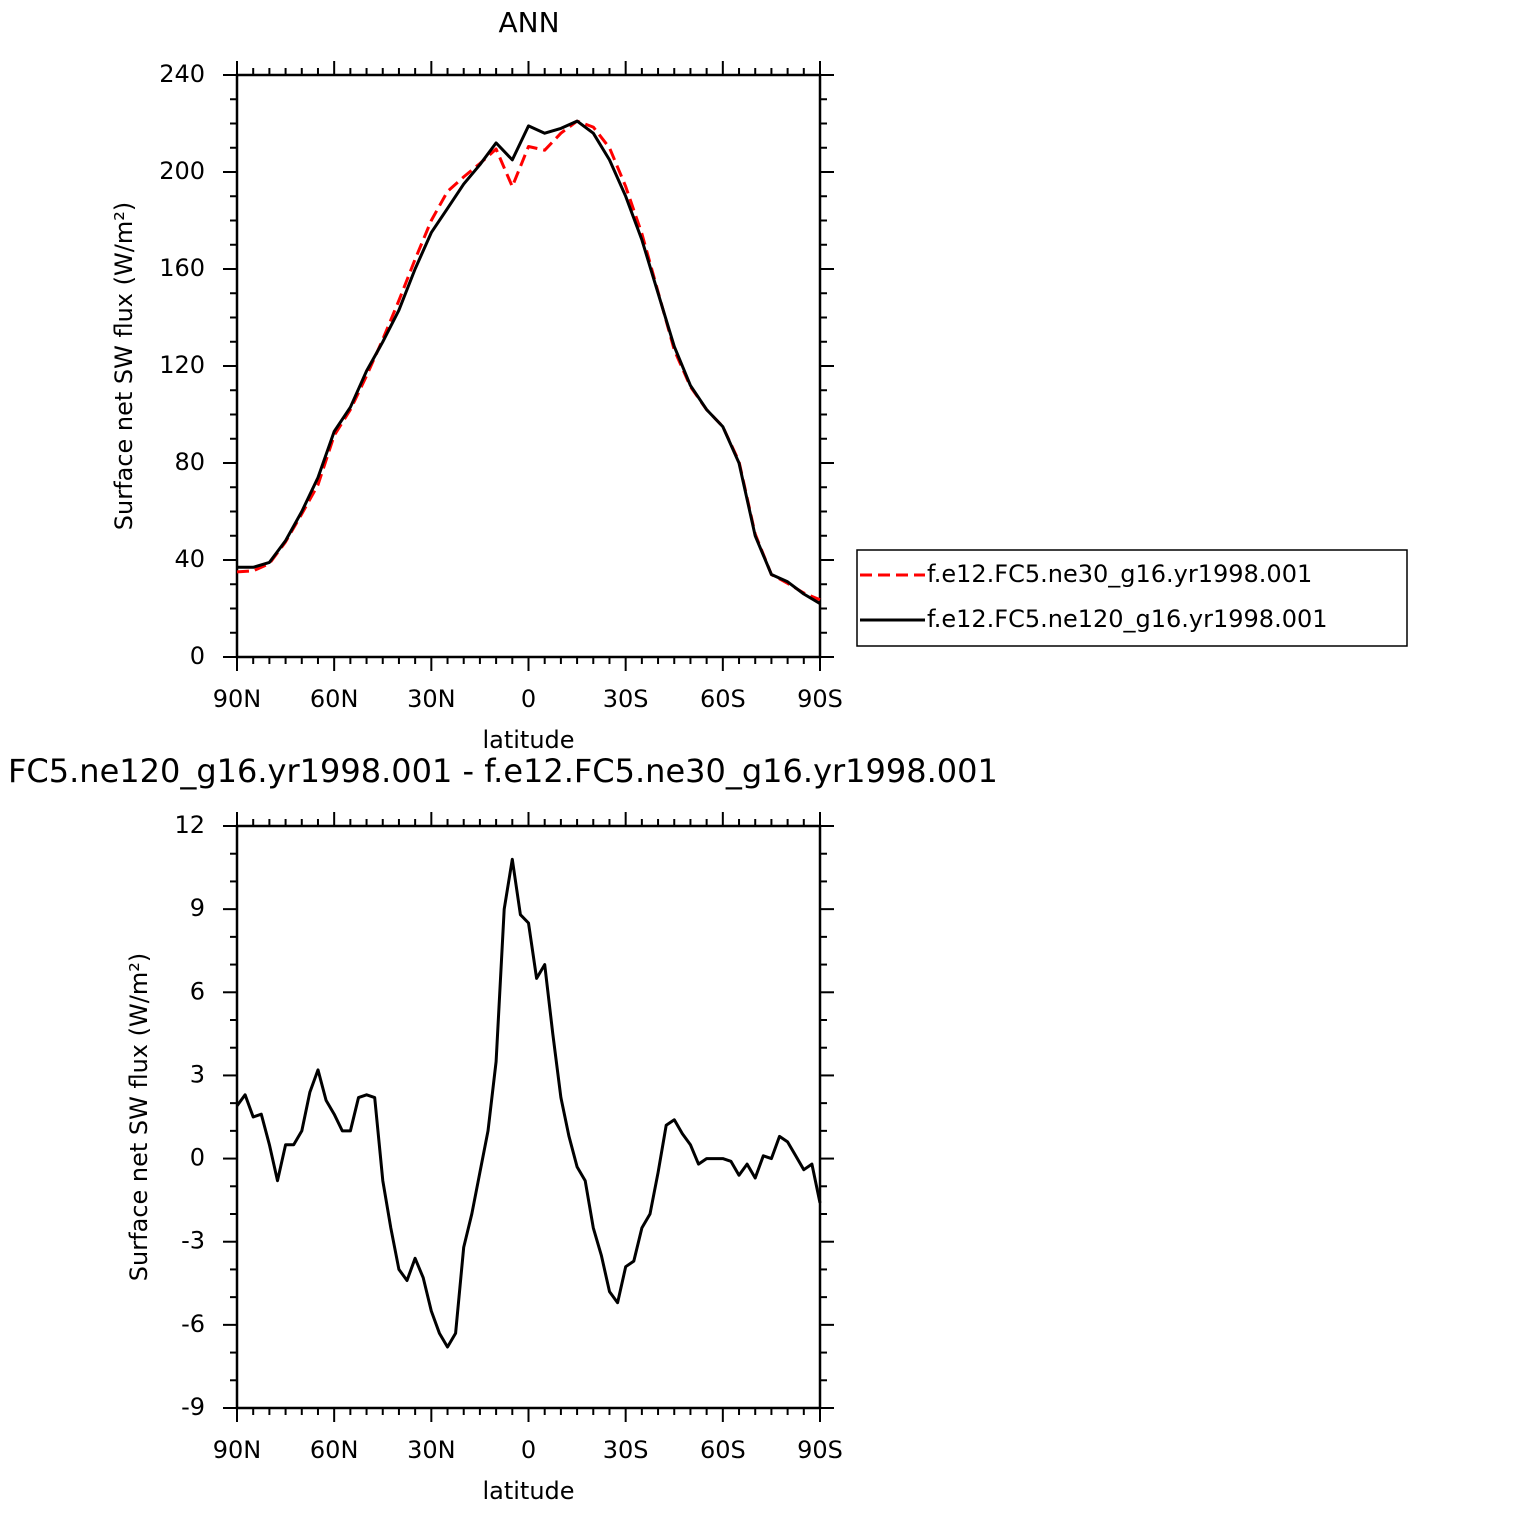 The image size is (1513, 1513). What do you see at coordinates (197, 991) in the screenshot?
I see `y-tick-label: 6` at bounding box center [197, 991].